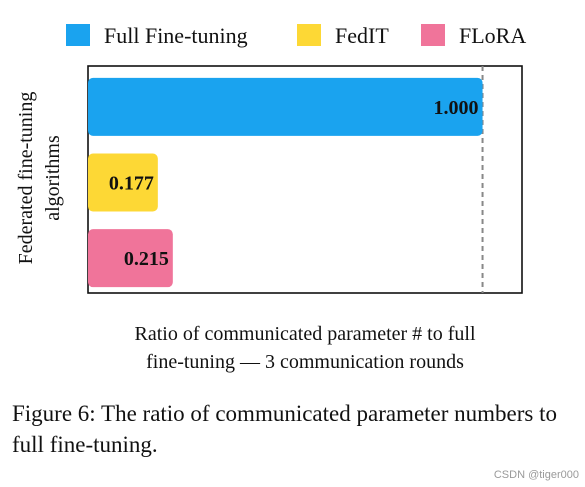  Describe the element at coordinates (285, 107) in the screenshot. I see `bar-full-fine-tuning` at that location.